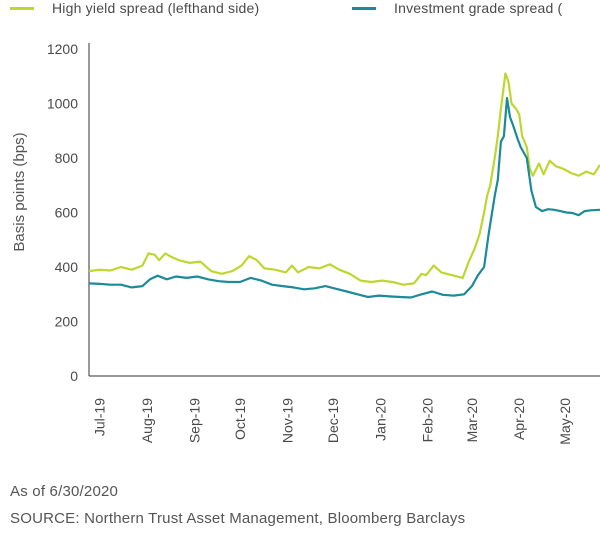 The width and height of the screenshot is (600, 538). I want to click on y-axis: 0 200 400 600 800 1000 1200, so click(68, 212).